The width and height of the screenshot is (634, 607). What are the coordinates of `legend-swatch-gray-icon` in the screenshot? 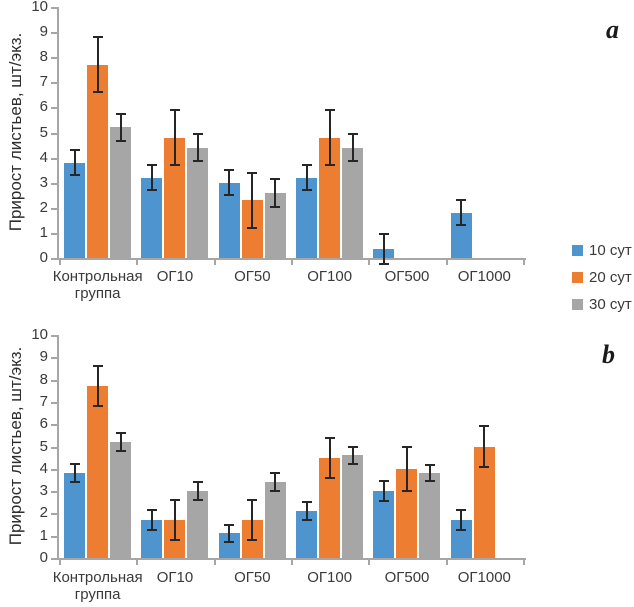 It's located at (577, 304).